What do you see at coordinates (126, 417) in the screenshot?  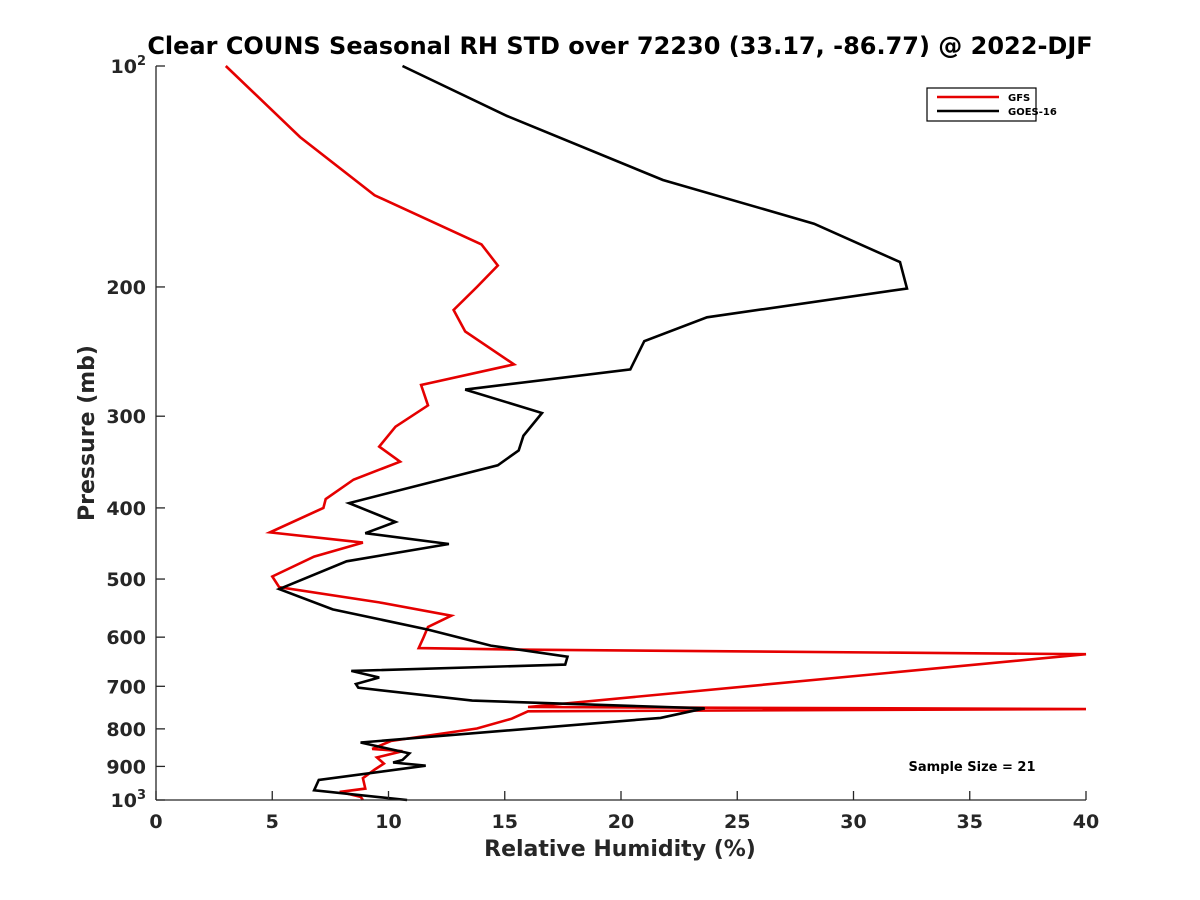 I see `y-tick-label: 300` at bounding box center [126, 417].